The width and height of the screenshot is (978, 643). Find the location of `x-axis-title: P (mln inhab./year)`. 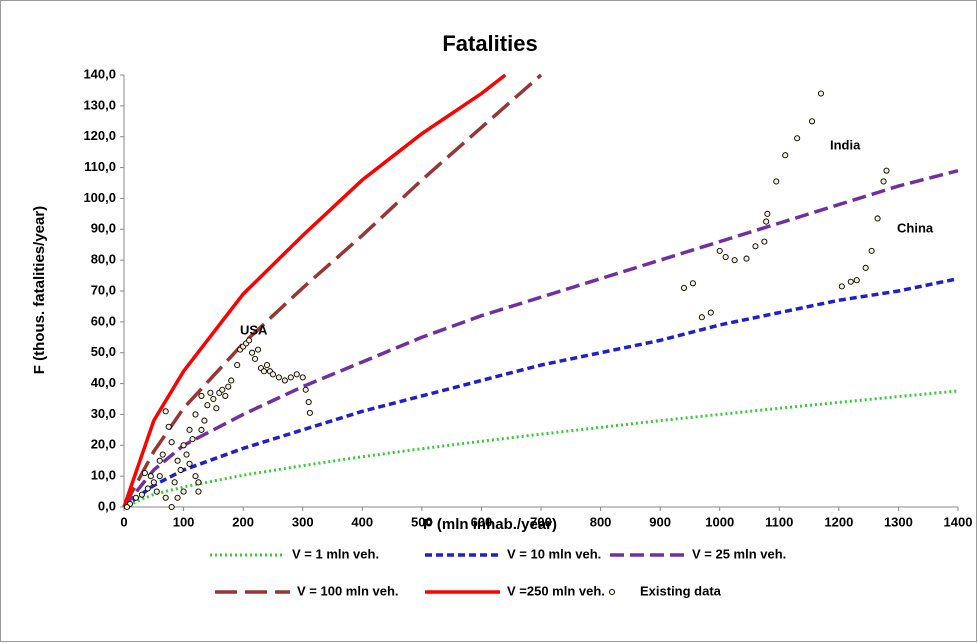

x-axis-title: P (mln inhab./year) is located at coordinates (490, 524).